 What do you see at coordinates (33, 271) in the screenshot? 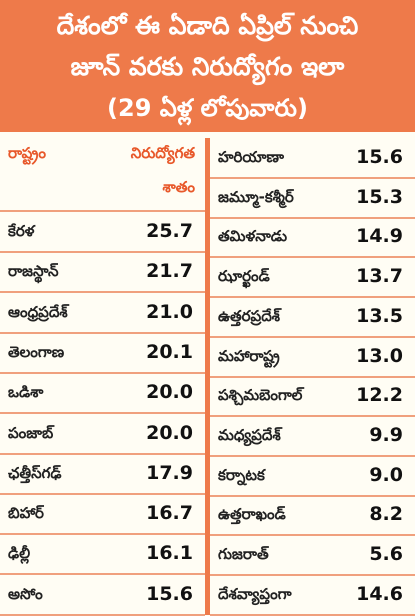
I see `state-name: రాజస్థాన్` at bounding box center [33, 271].